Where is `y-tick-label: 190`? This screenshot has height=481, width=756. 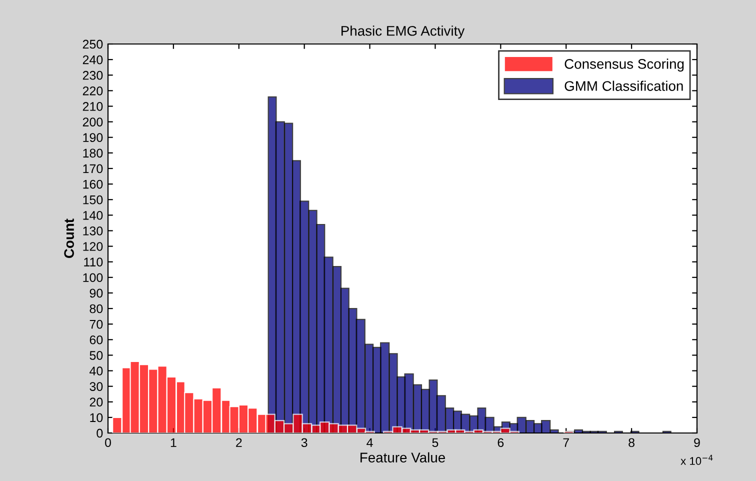
y-tick-label: 190 is located at coordinates (93, 137).